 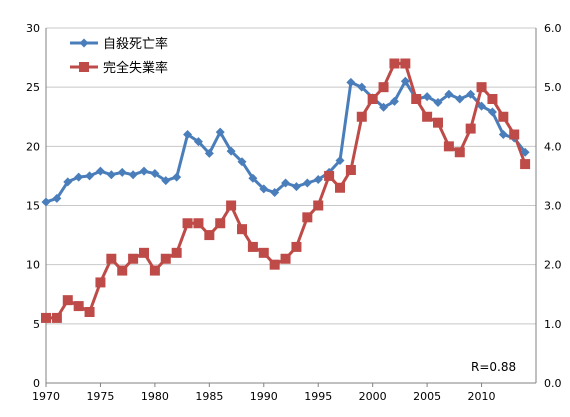 I want to click on legend-marker-suicide, so click(x=84, y=43).